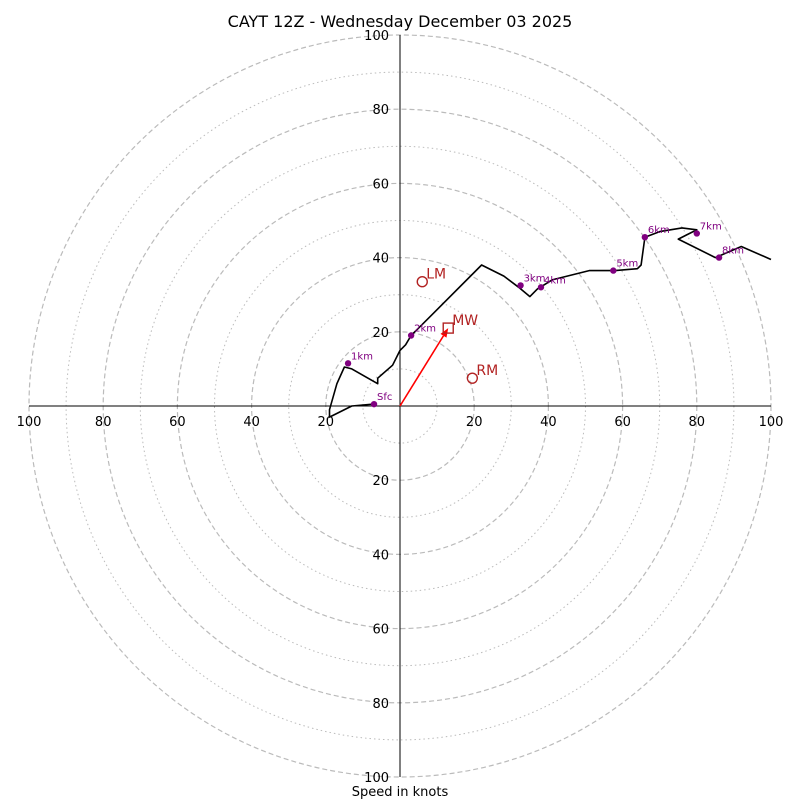 The image size is (800, 800). I want to click on lm-label: LM, so click(436, 275).